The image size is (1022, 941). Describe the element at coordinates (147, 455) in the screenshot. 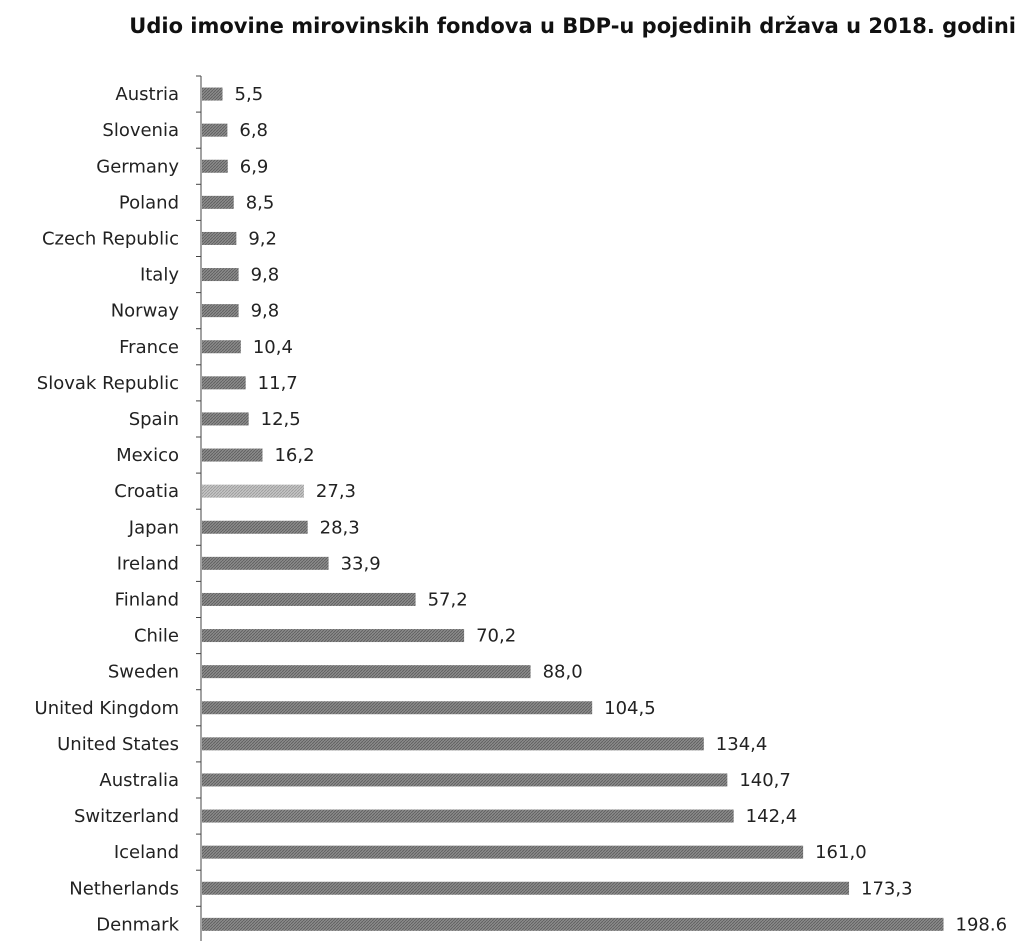

I see `category-label: Mexico` at that location.